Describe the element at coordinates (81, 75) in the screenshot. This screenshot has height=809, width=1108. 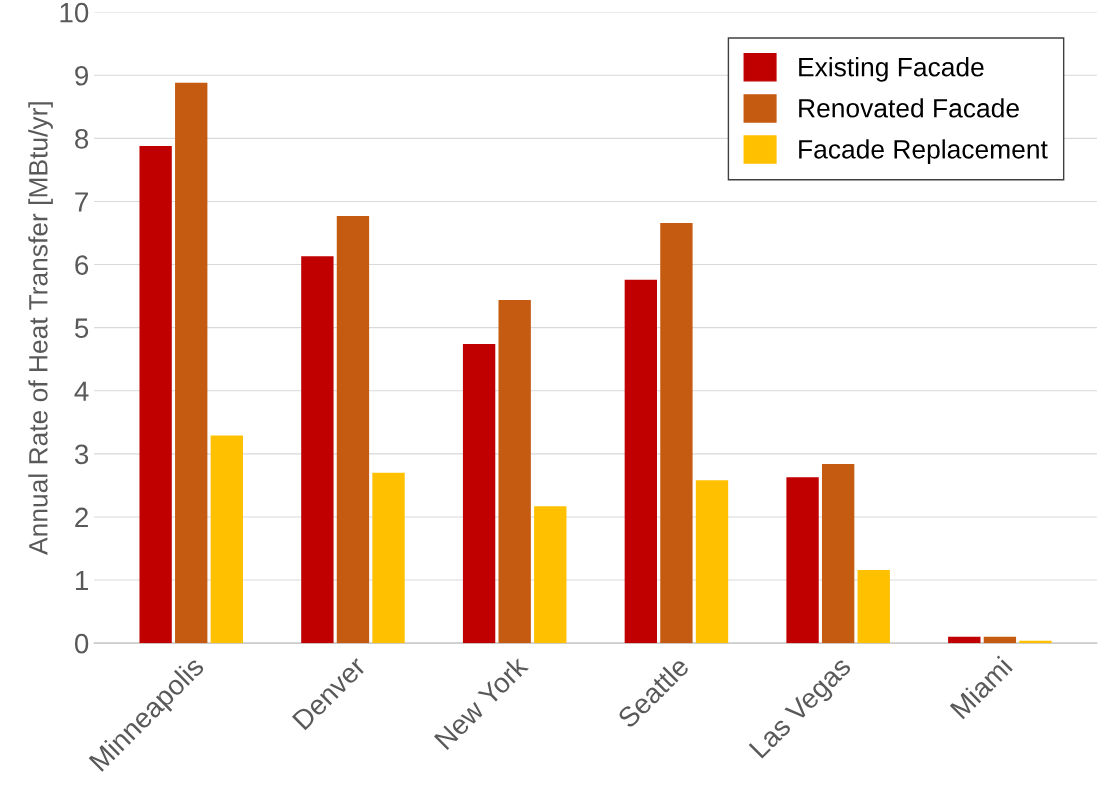
I see `y-tick-label: 9` at that location.